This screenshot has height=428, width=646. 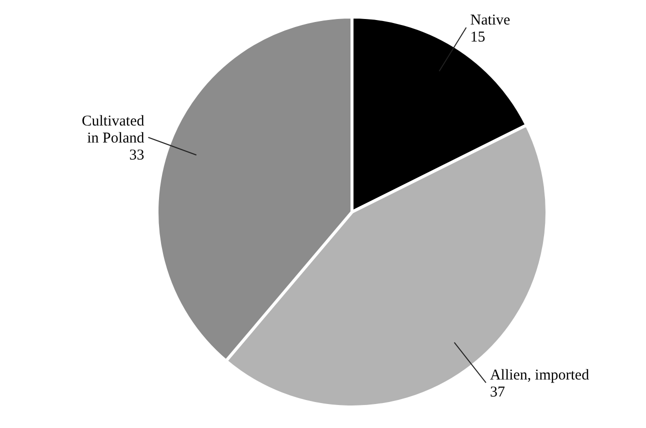 What do you see at coordinates (498, 392) in the screenshot?
I see `data-label: 37` at bounding box center [498, 392].